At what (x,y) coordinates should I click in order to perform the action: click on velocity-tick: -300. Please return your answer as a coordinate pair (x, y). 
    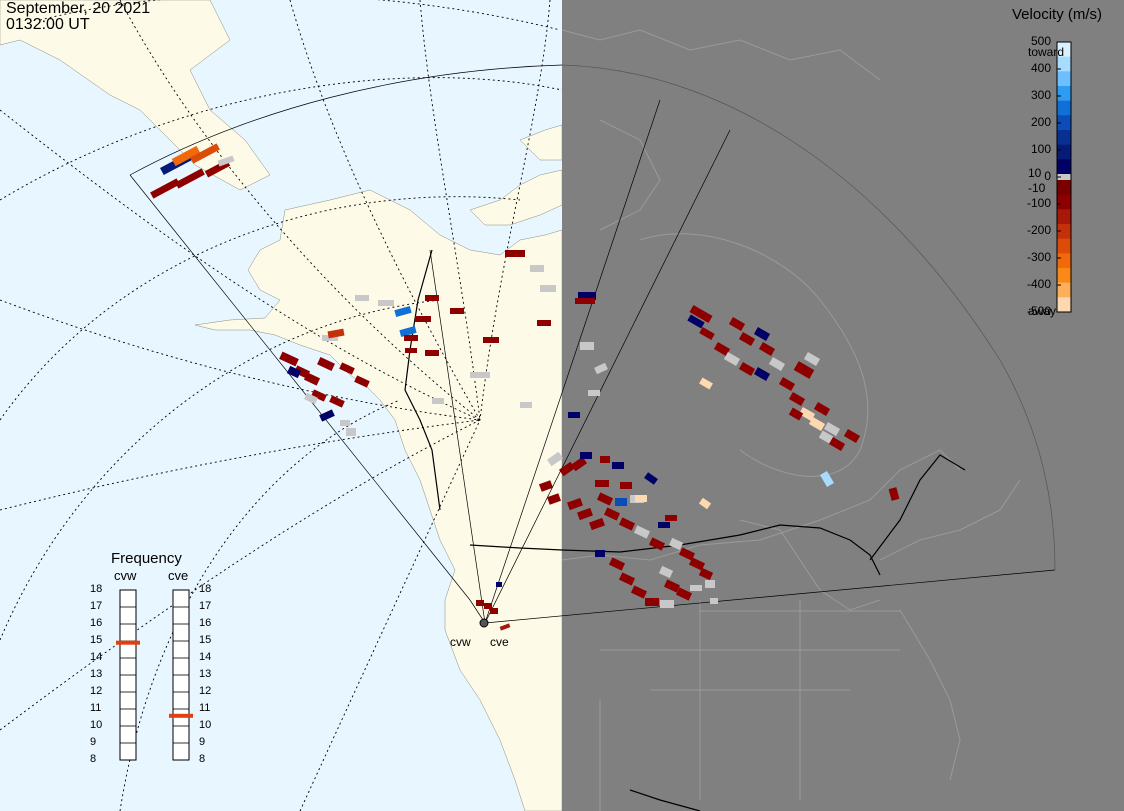
    Looking at the image, I should click on (1038, 257).